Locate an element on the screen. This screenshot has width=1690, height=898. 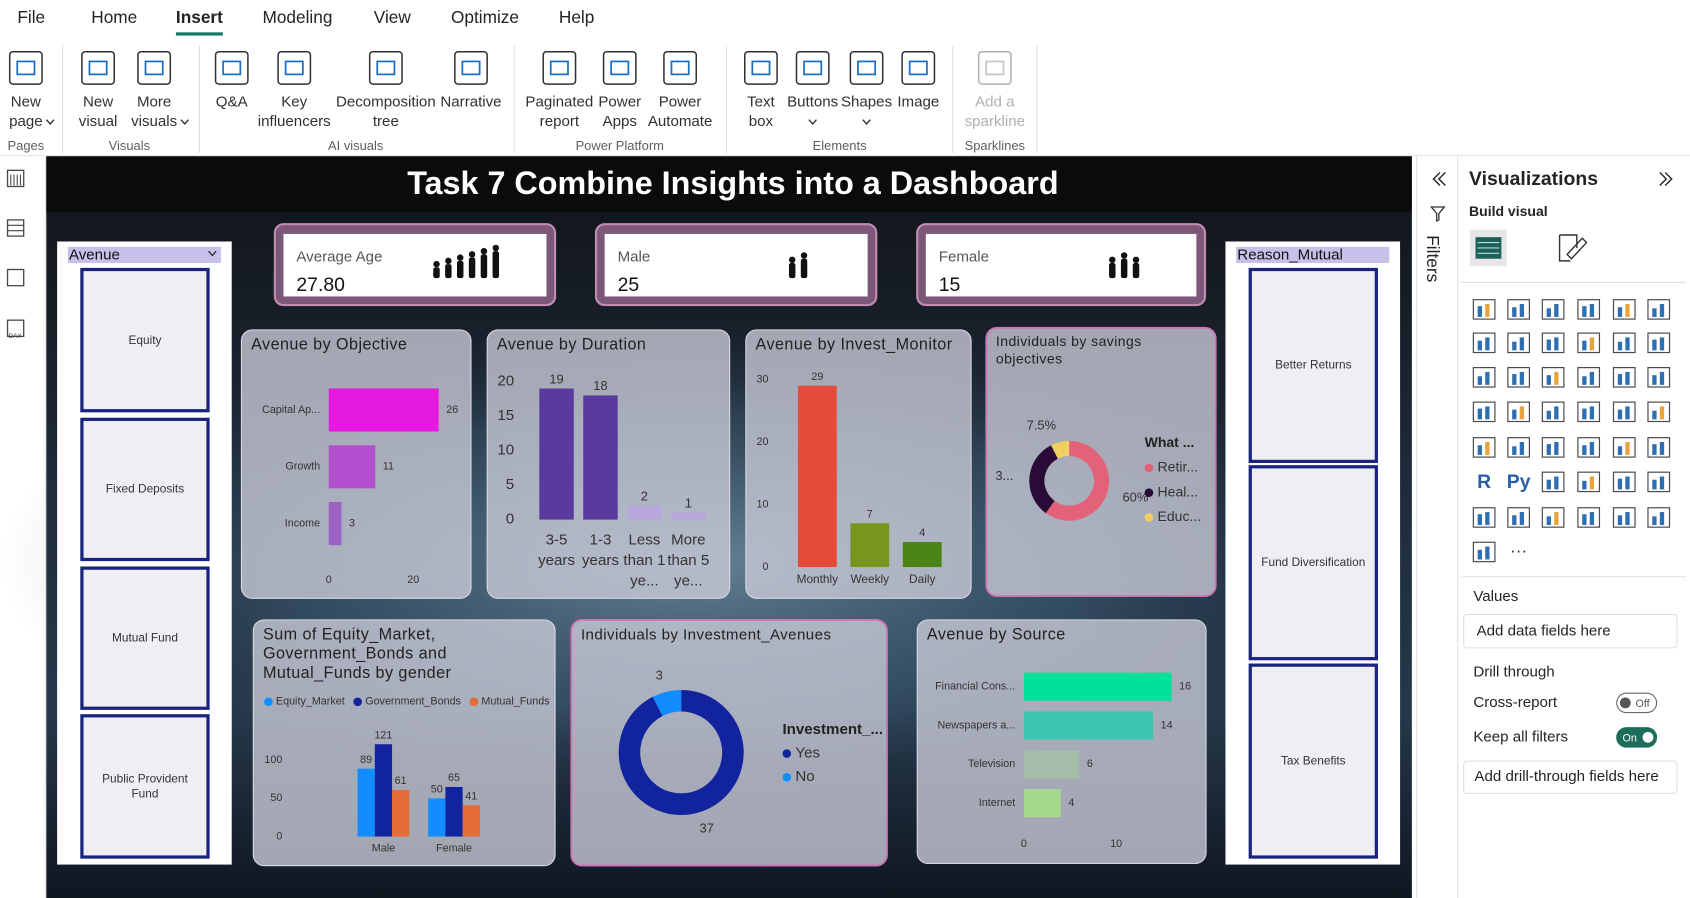
menu-tab: Help is located at coordinates (576, 17).